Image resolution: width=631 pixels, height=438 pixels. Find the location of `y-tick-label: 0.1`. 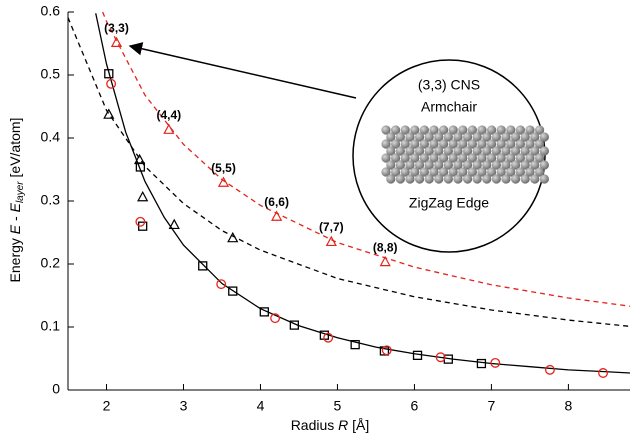

y-tick-label: 0.1 is located at coordinates (51, 326).